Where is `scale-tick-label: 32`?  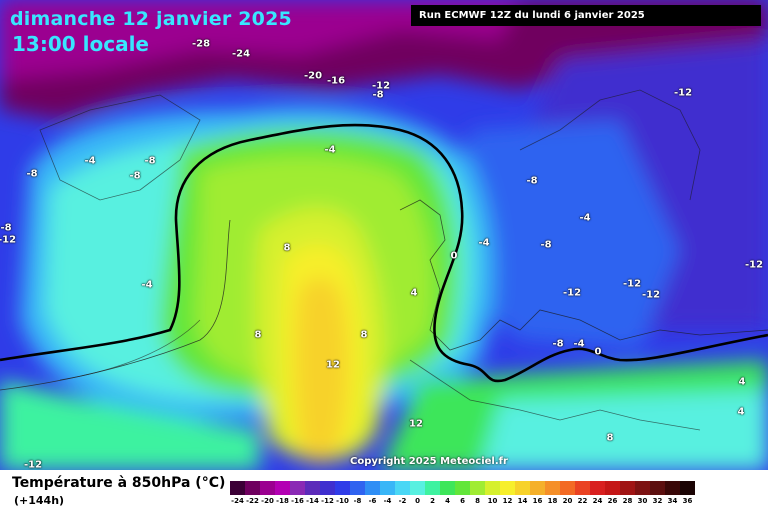 scale-tick-label: 32 is located at coordinates (657, 501).